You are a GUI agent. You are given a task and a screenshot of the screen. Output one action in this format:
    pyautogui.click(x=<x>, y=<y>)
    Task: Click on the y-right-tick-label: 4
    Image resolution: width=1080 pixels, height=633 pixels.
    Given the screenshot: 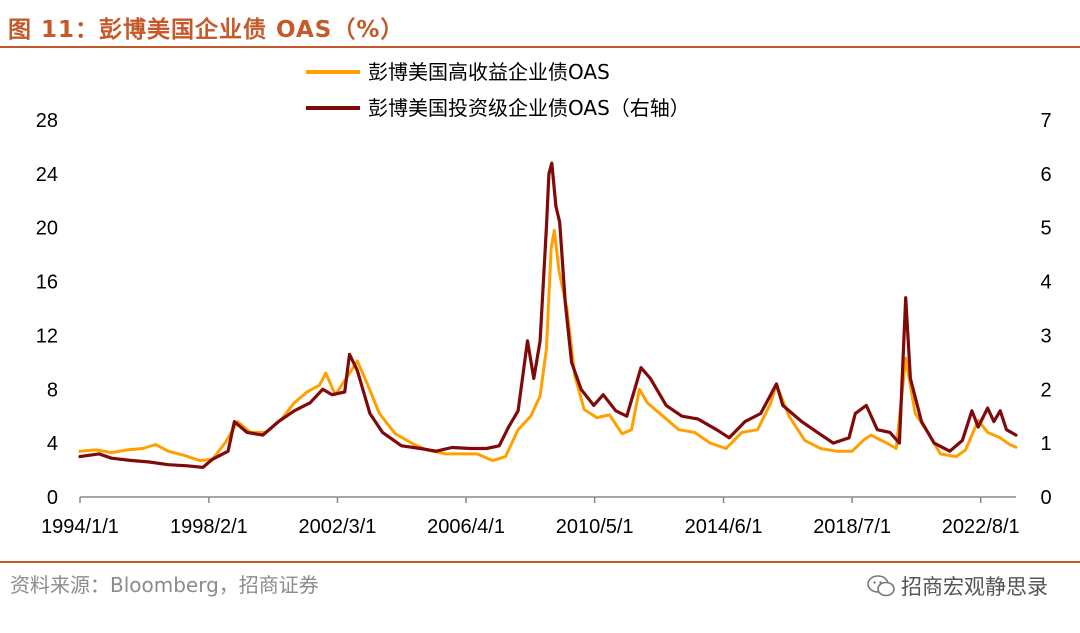 What is the action you would take?
    pyautogui.click(x=1045, y=283)
    